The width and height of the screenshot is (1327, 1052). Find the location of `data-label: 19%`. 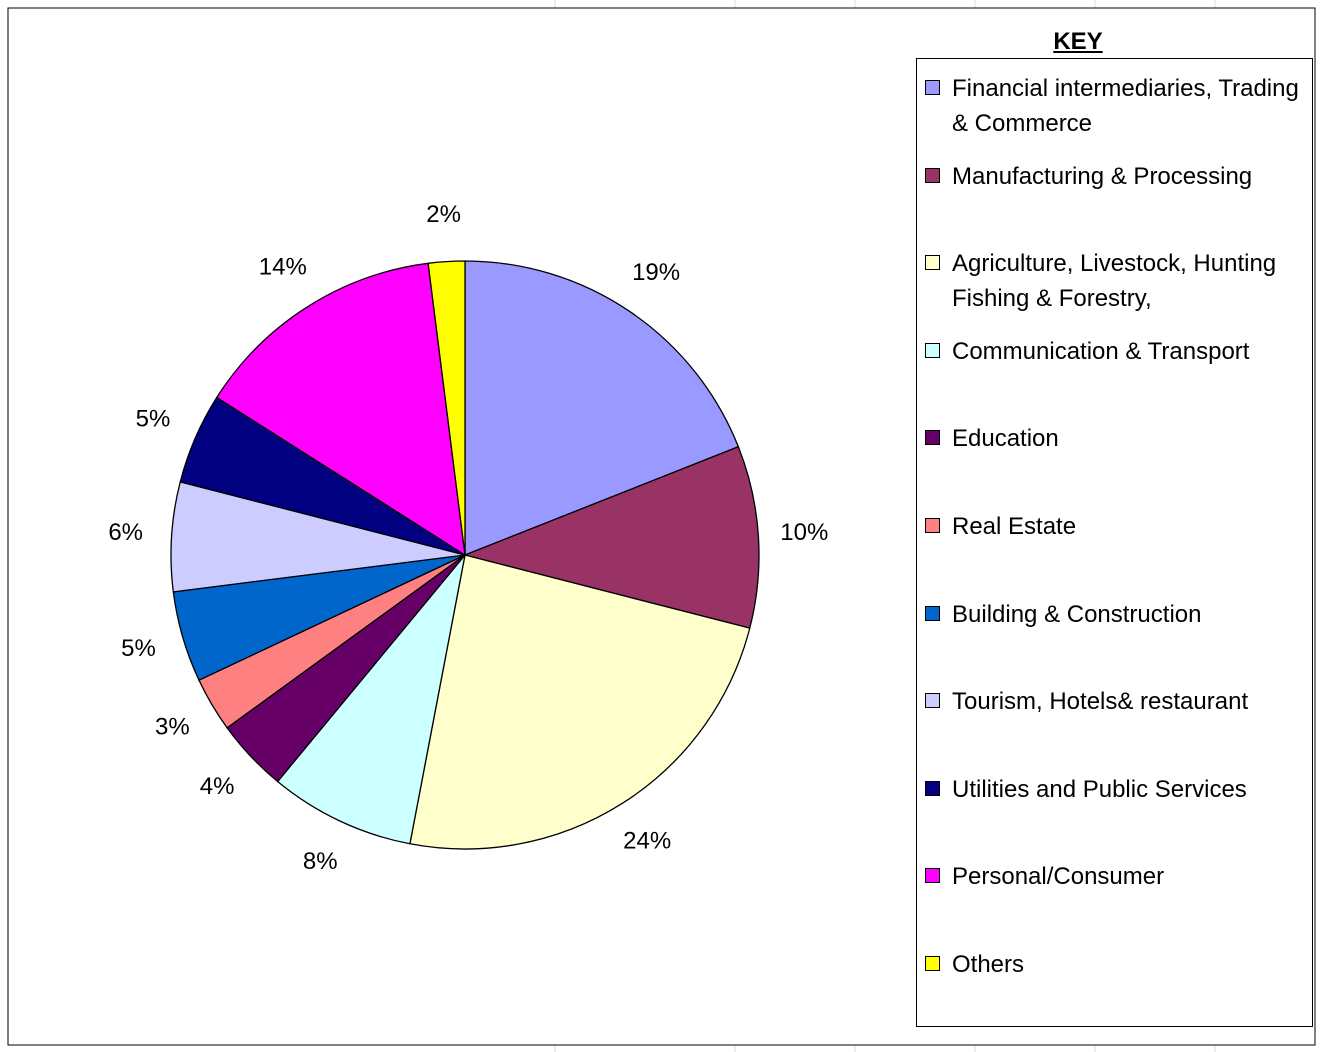

data-label: 19% is located at coordinates (656, 272).